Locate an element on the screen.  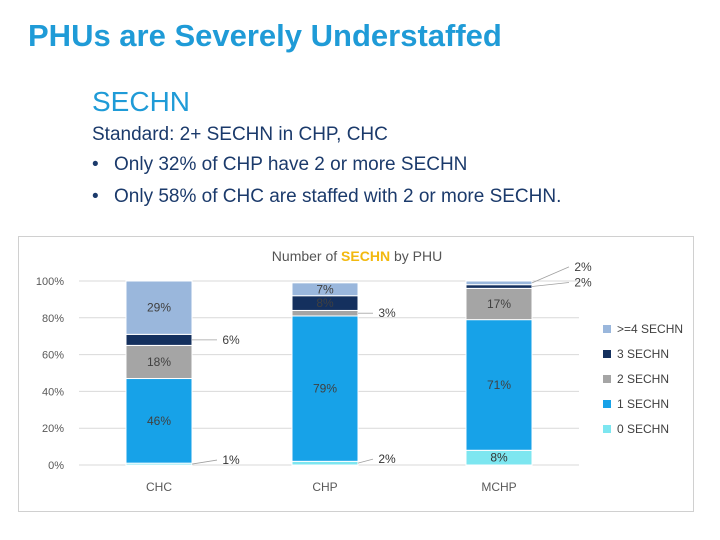
legend-label: >=4 SECHN is located at coordinates (650, 329).